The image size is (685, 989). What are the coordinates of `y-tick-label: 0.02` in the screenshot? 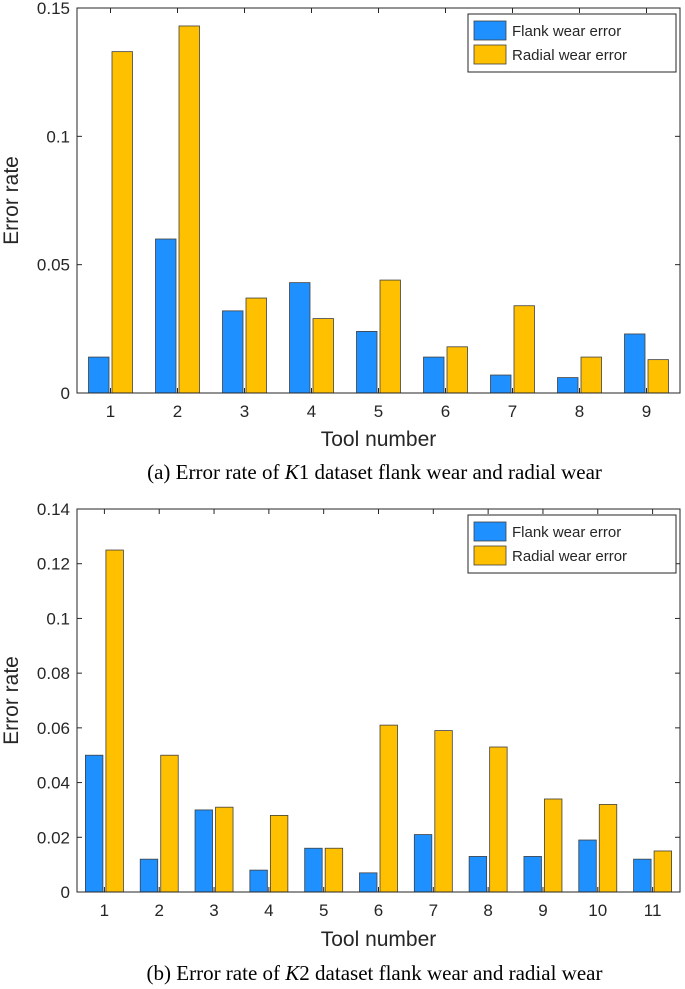 It's located at (53, 837).